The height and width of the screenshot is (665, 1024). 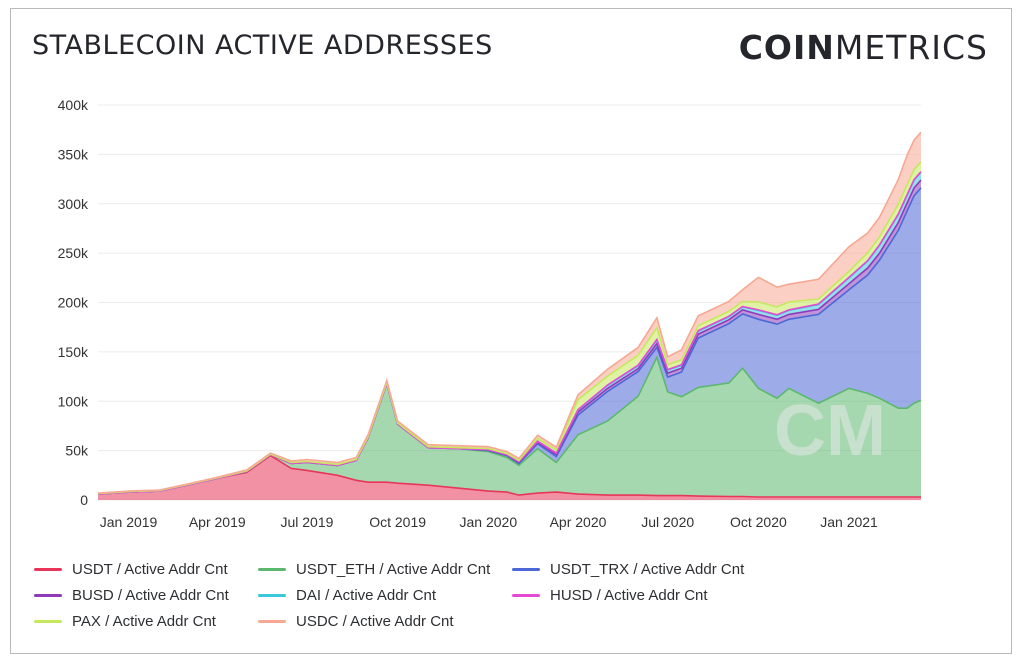 I want to click on x-tick-label: Oct 2019, so click(x=397, y=522).